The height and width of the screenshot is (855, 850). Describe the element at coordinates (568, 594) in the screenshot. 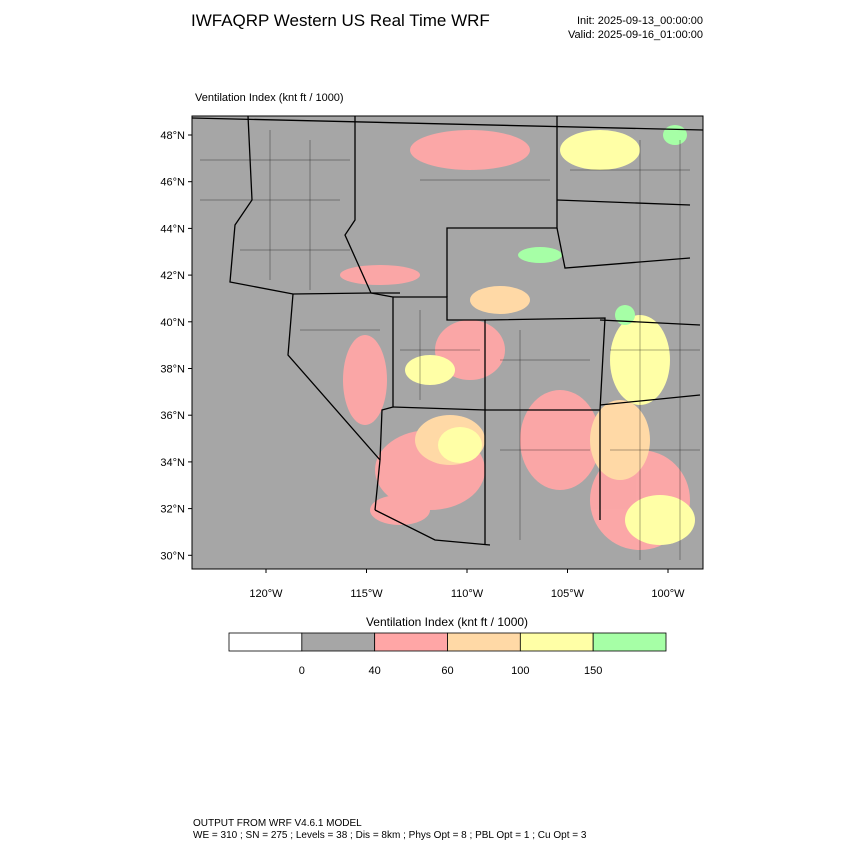

I see `lon-label: 105°W` at that location.